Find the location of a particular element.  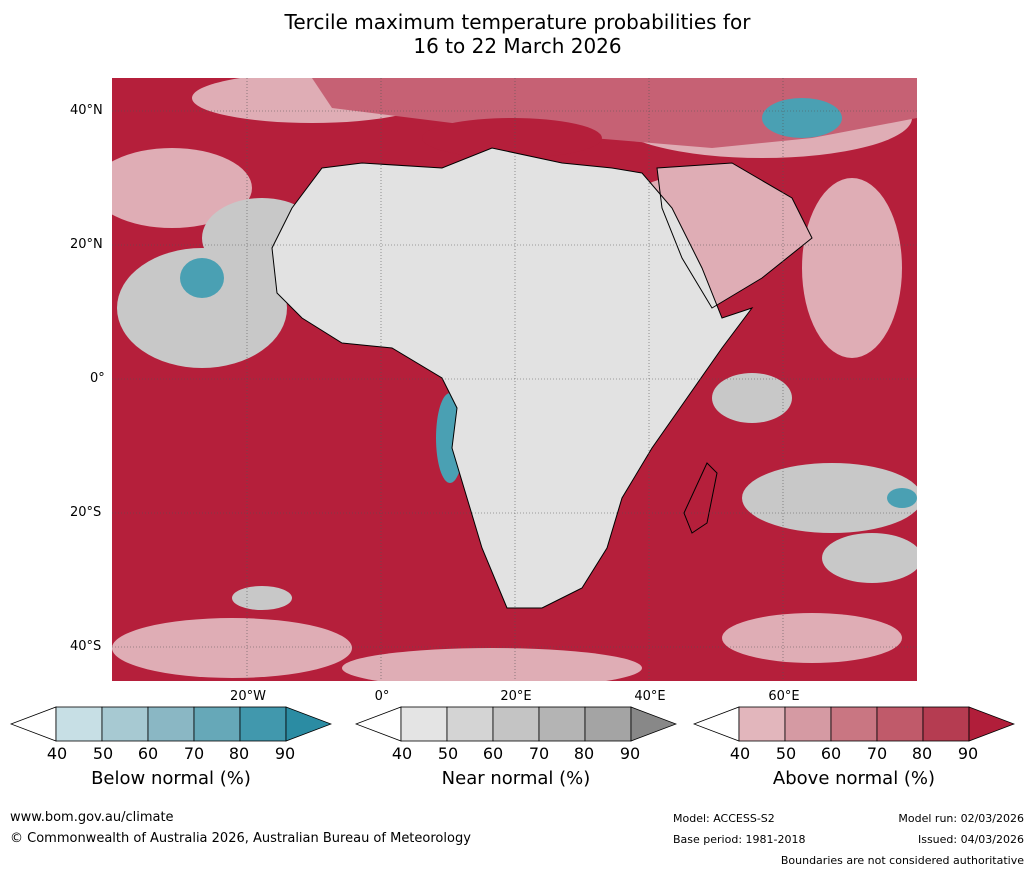

colorbar-near-title: Near normal (%) is located at coordinates (516, 778).